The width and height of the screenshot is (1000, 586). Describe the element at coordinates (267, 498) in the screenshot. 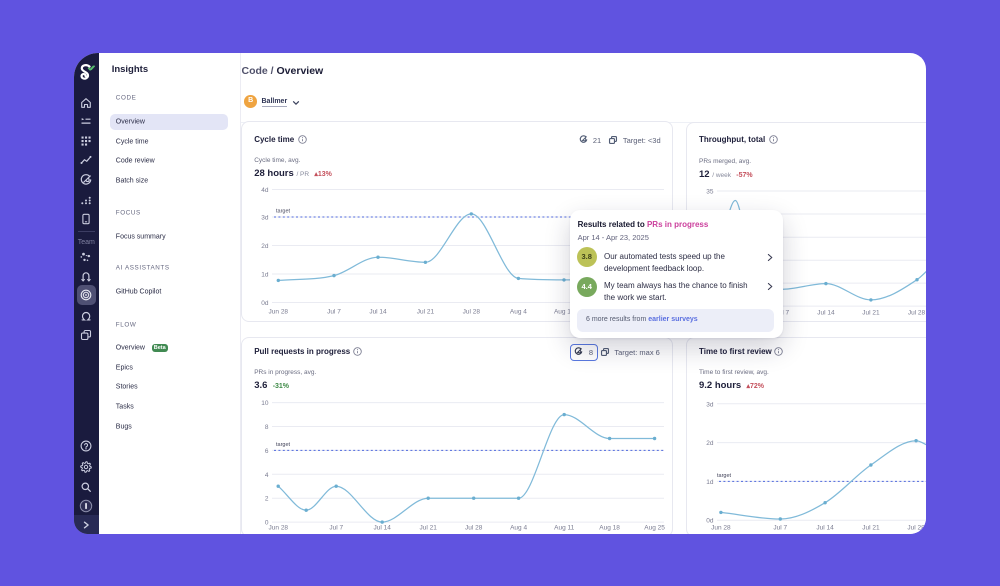

I see `svg-text: 2` at that location.